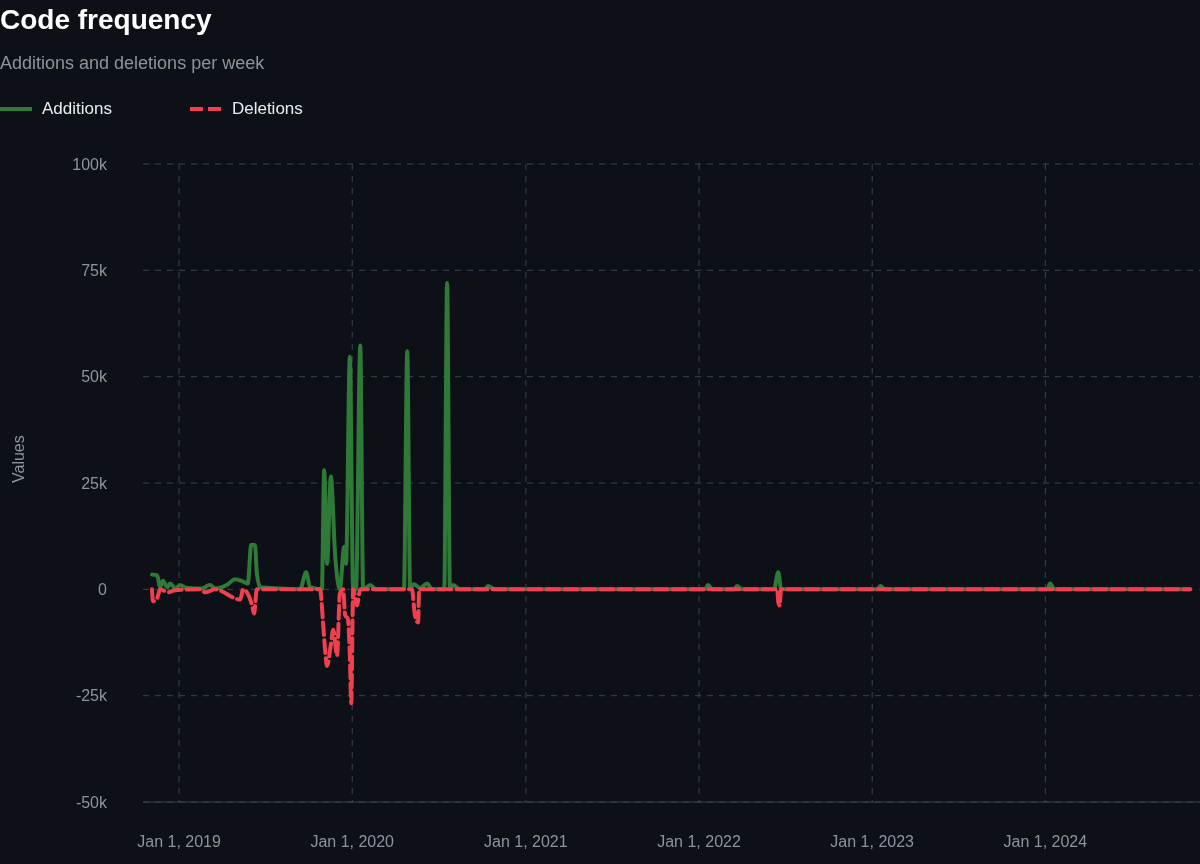  Describe the element at coordinates (91, 802) in the screenshot. I see `y-tick-label: -50k` at that location.